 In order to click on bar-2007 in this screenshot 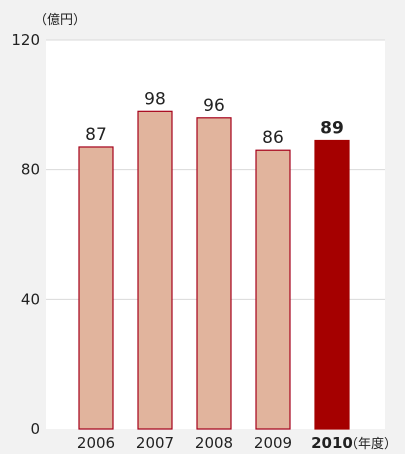, I will do `click(155, 270)`.